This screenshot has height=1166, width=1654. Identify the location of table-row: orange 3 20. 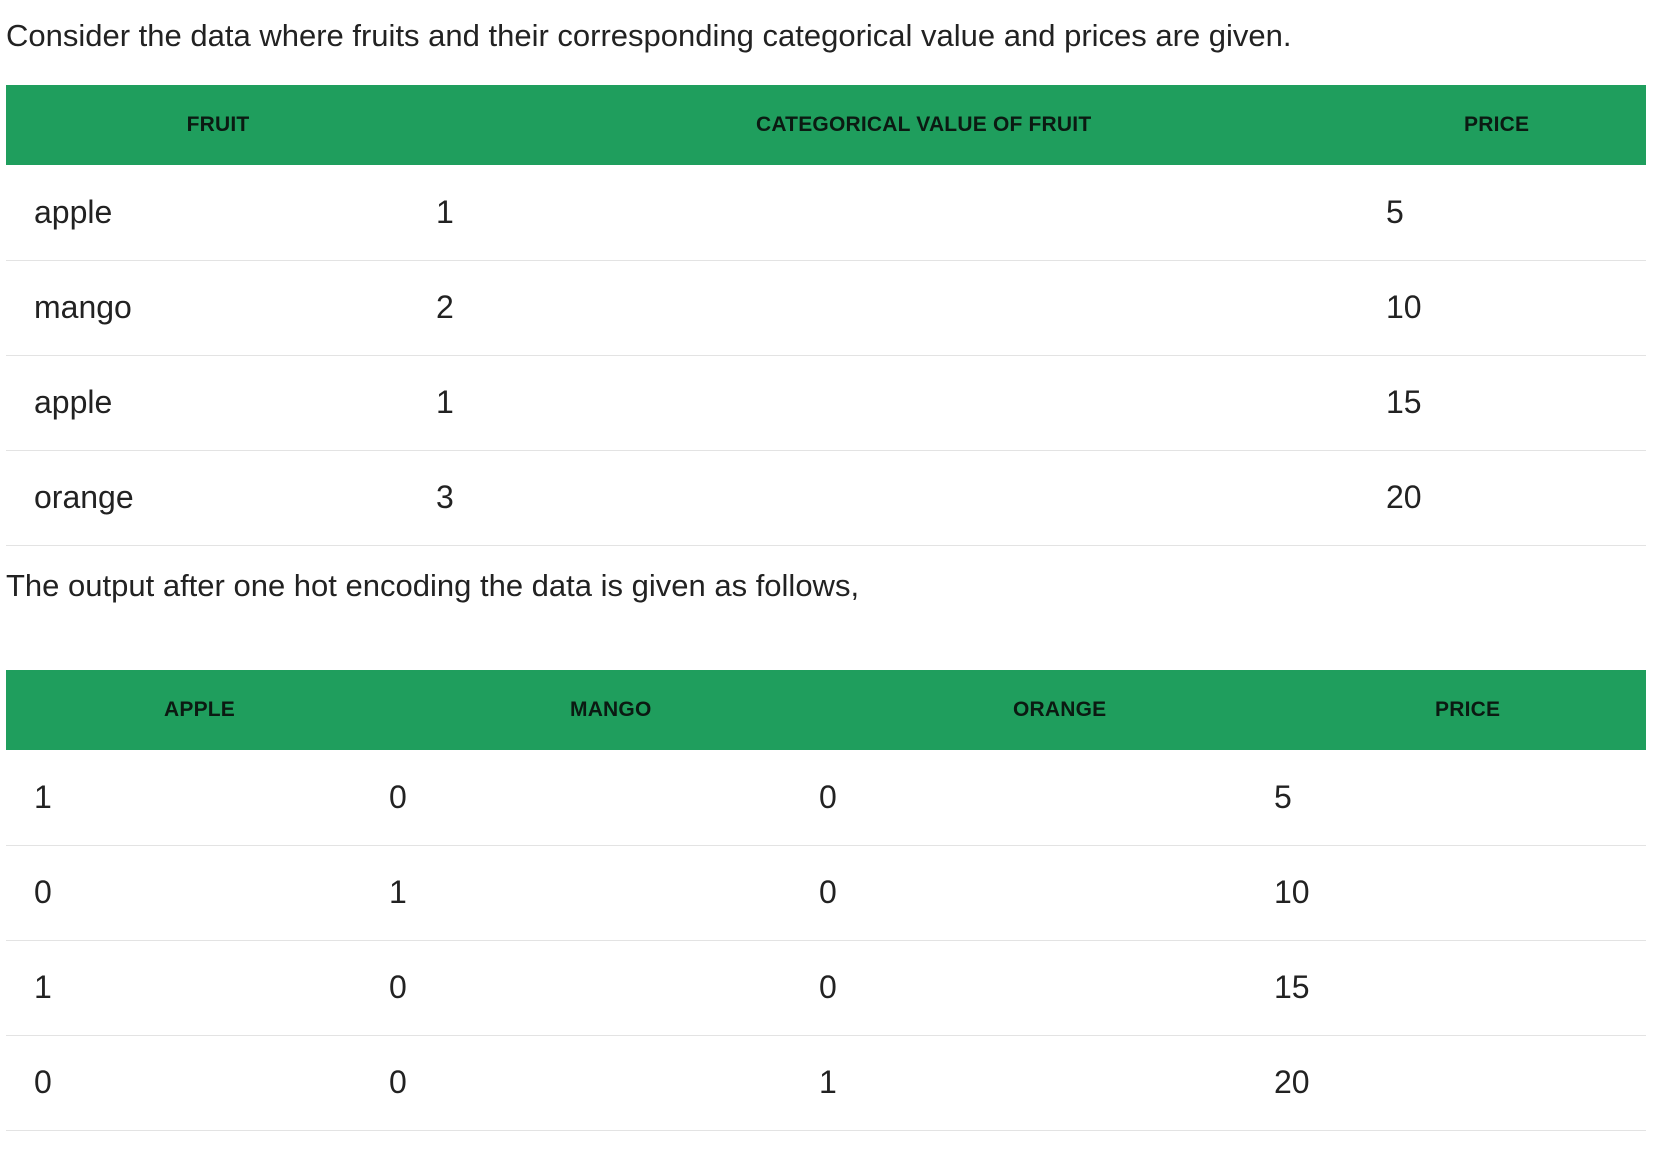
(826, 497).